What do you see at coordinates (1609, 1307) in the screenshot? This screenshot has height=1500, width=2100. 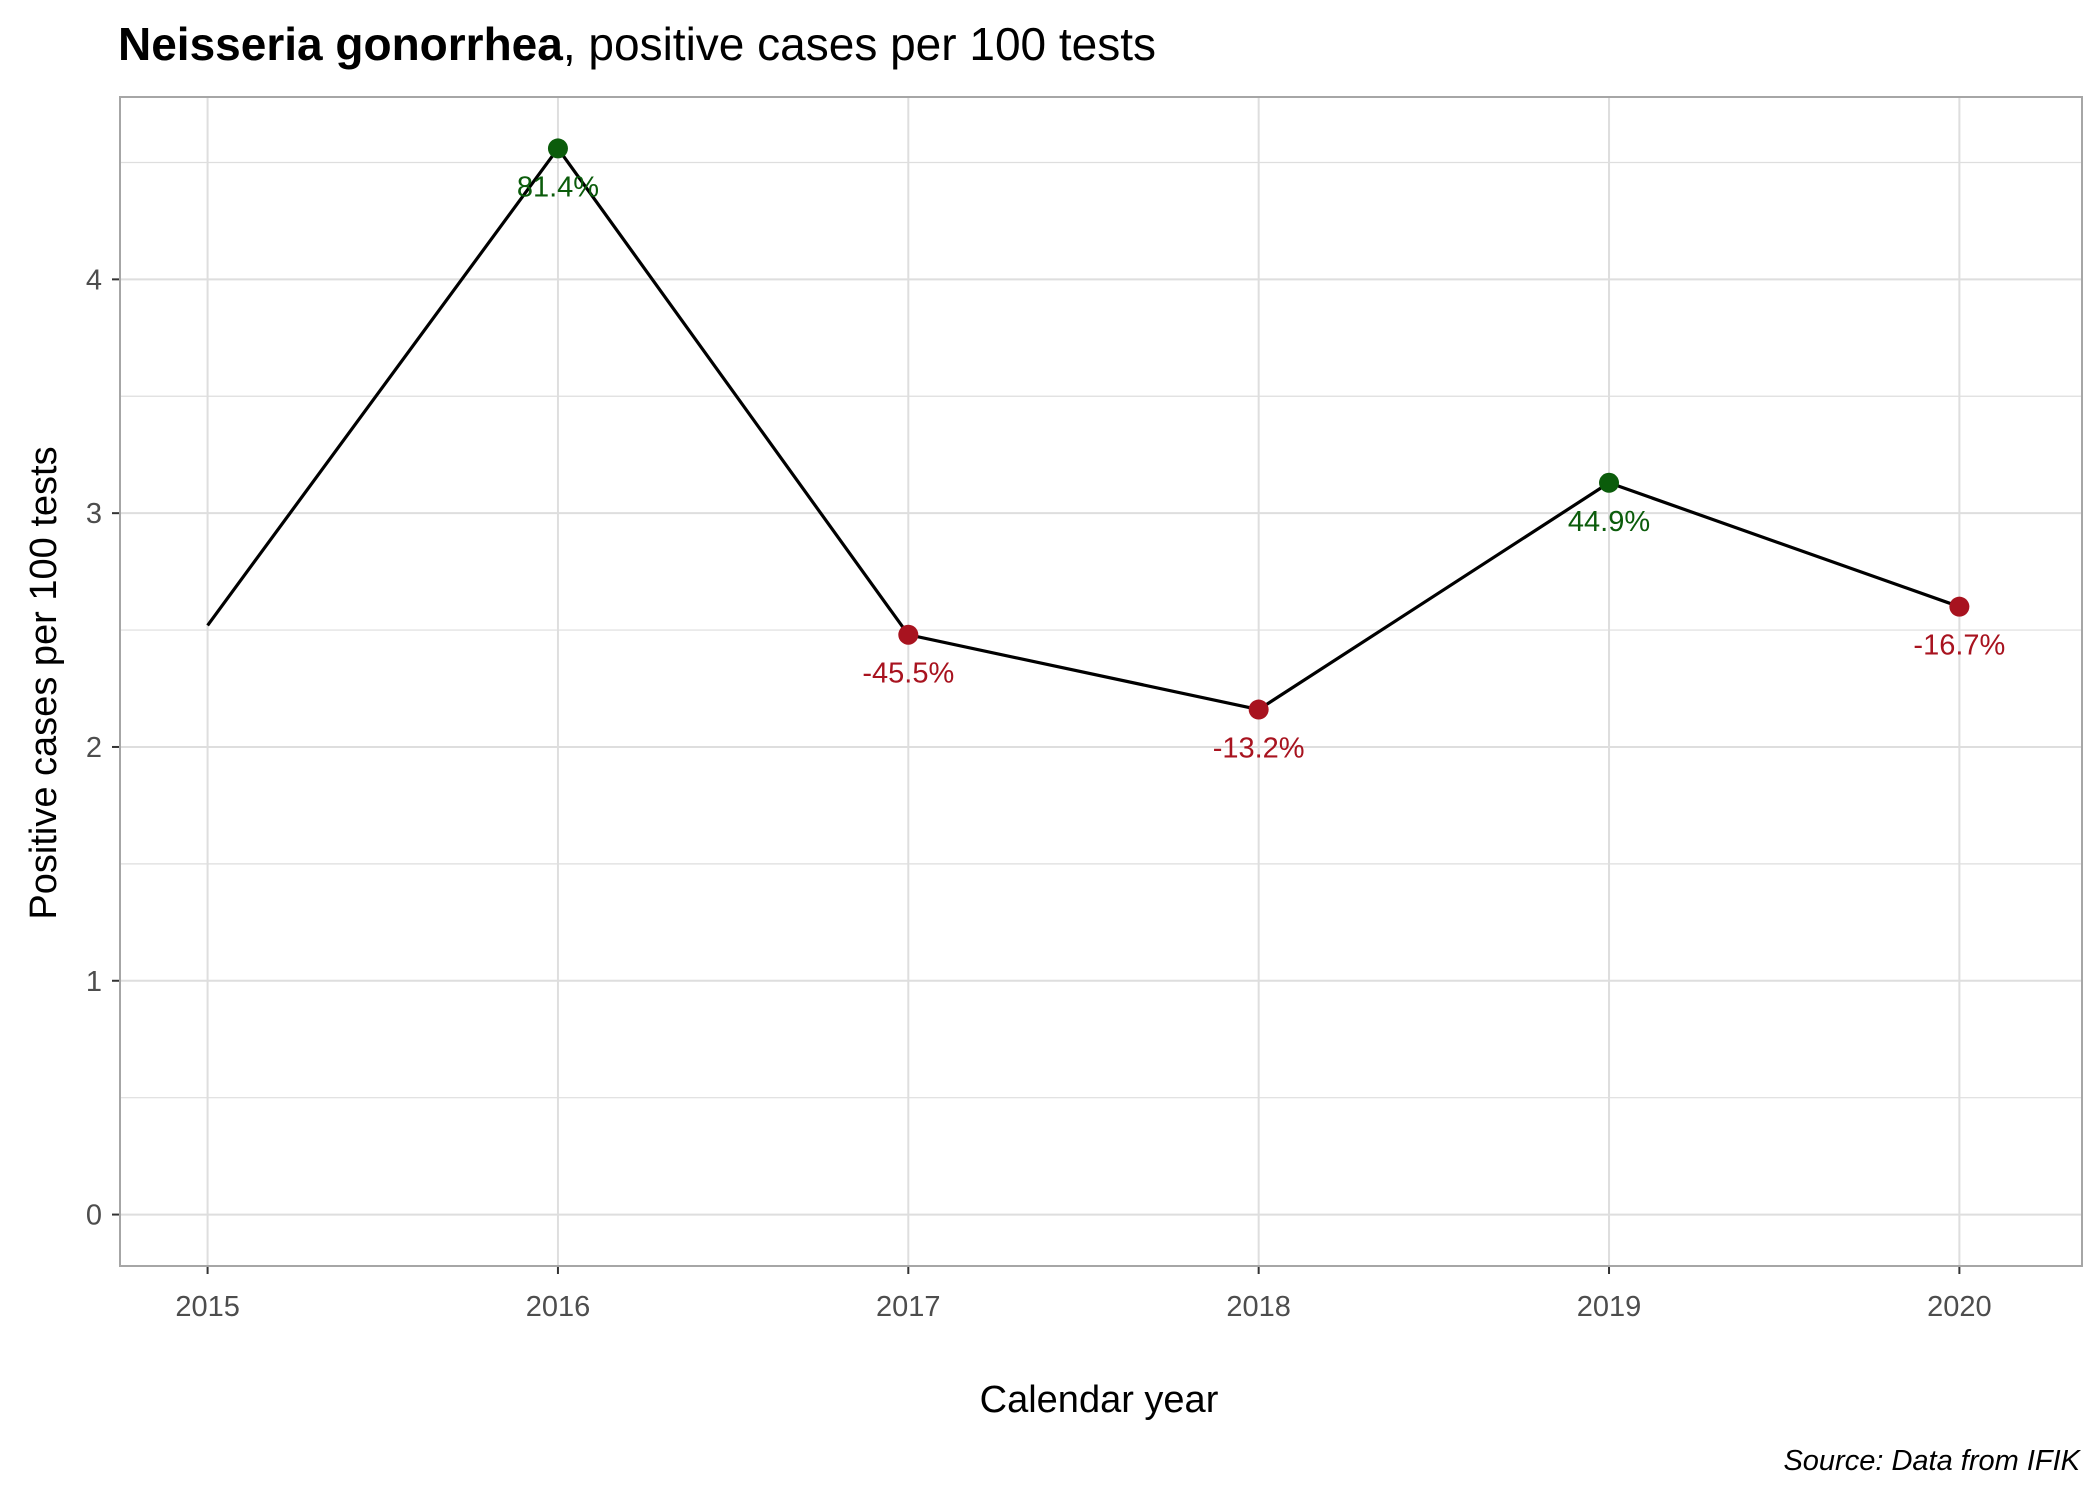 I see `x-tick-label: 2019` at bounding box center [1609, 1307].